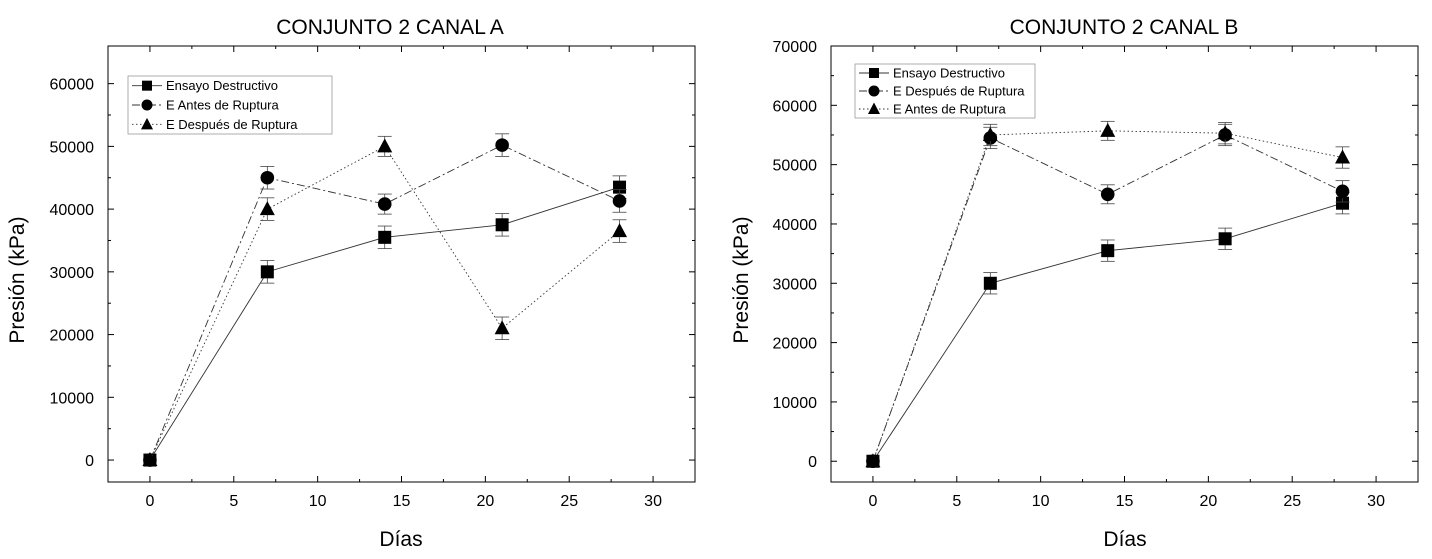 The width and height of the screenshot is (1432, 559). Describe the element at coordinates (956, 501) in the screenshot. I see `chart-b-x-tick-label: 5` at that location.